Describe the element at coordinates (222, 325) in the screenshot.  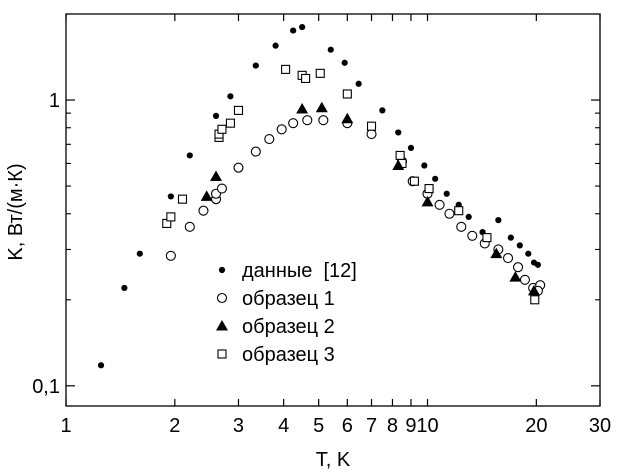
I see `legend-marker-filled-triangle` at that location.